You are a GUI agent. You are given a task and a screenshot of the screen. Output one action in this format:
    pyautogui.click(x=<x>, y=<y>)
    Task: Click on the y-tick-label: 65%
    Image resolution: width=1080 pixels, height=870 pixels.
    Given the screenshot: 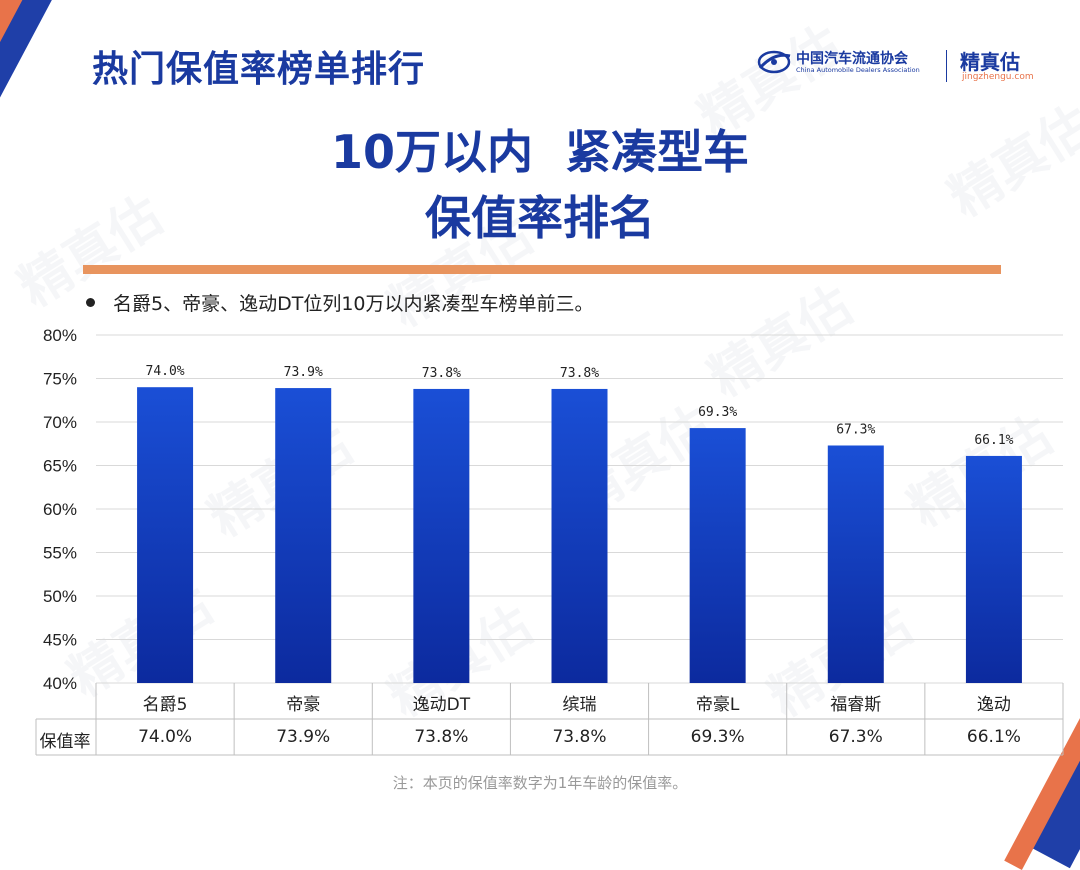 What is the action you would take?
    pyautogui.click(x=60, y=466)
    